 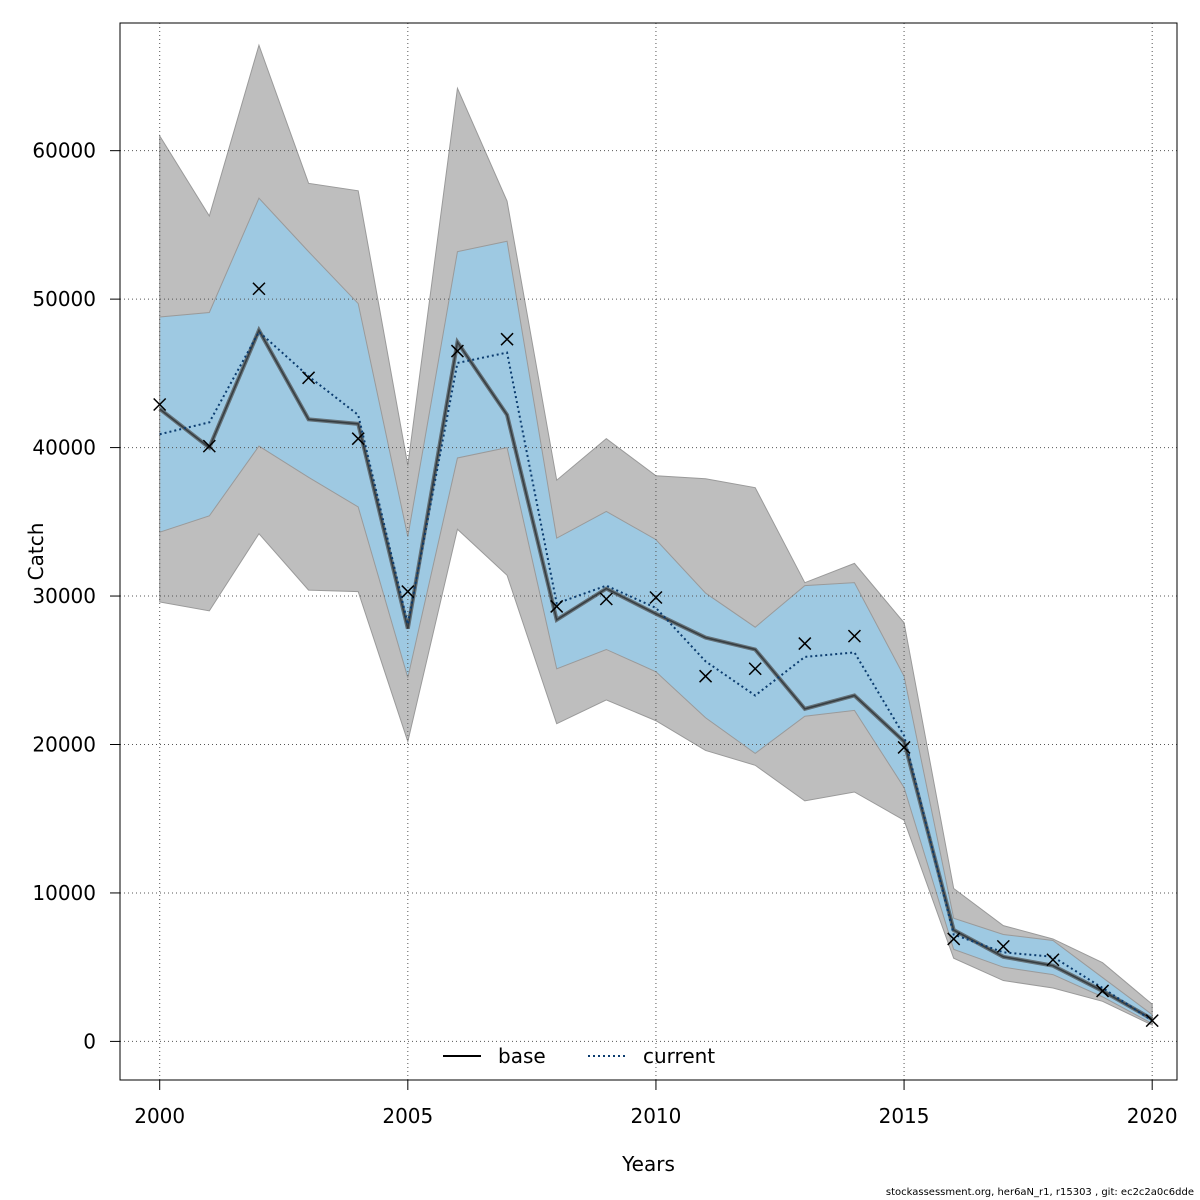 What do you see at coordinates (655, 1116) in the screenshot?
I see `x-tick-label: 2010` at bounding box center [655, 1116].